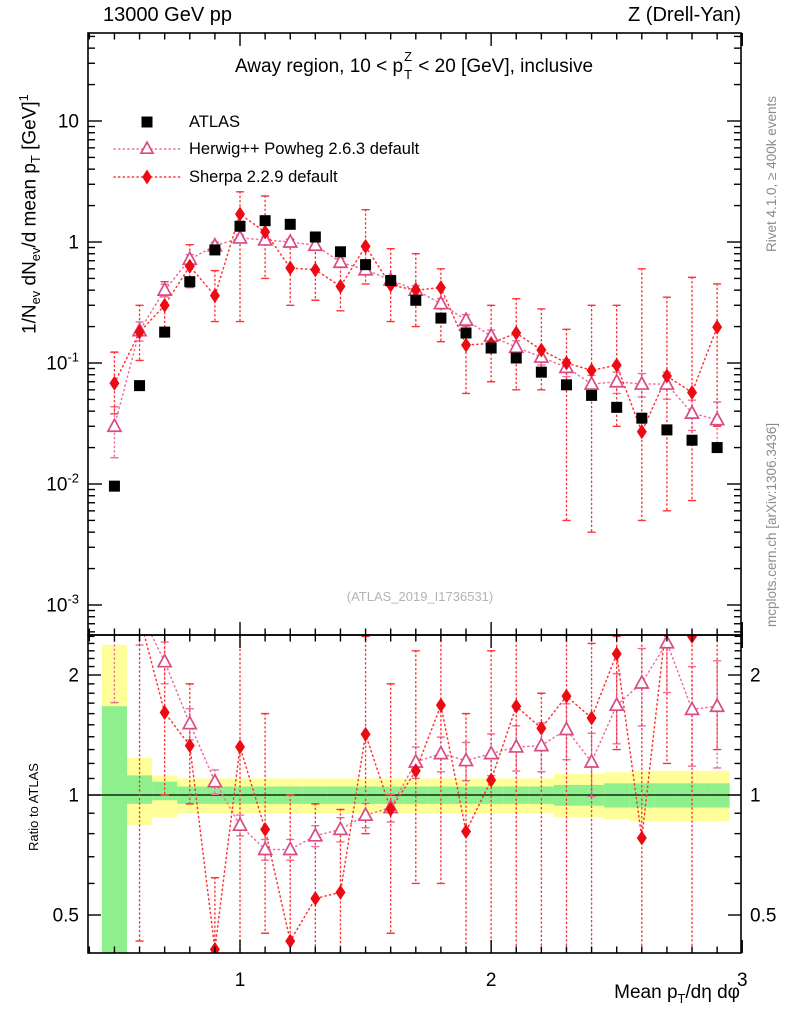 The width and height of the screenshot is (786, 1024). Describe the element at coordinates (712, 992) in the screenshot. I see `xlabel-post: /dη dφ` at that location.